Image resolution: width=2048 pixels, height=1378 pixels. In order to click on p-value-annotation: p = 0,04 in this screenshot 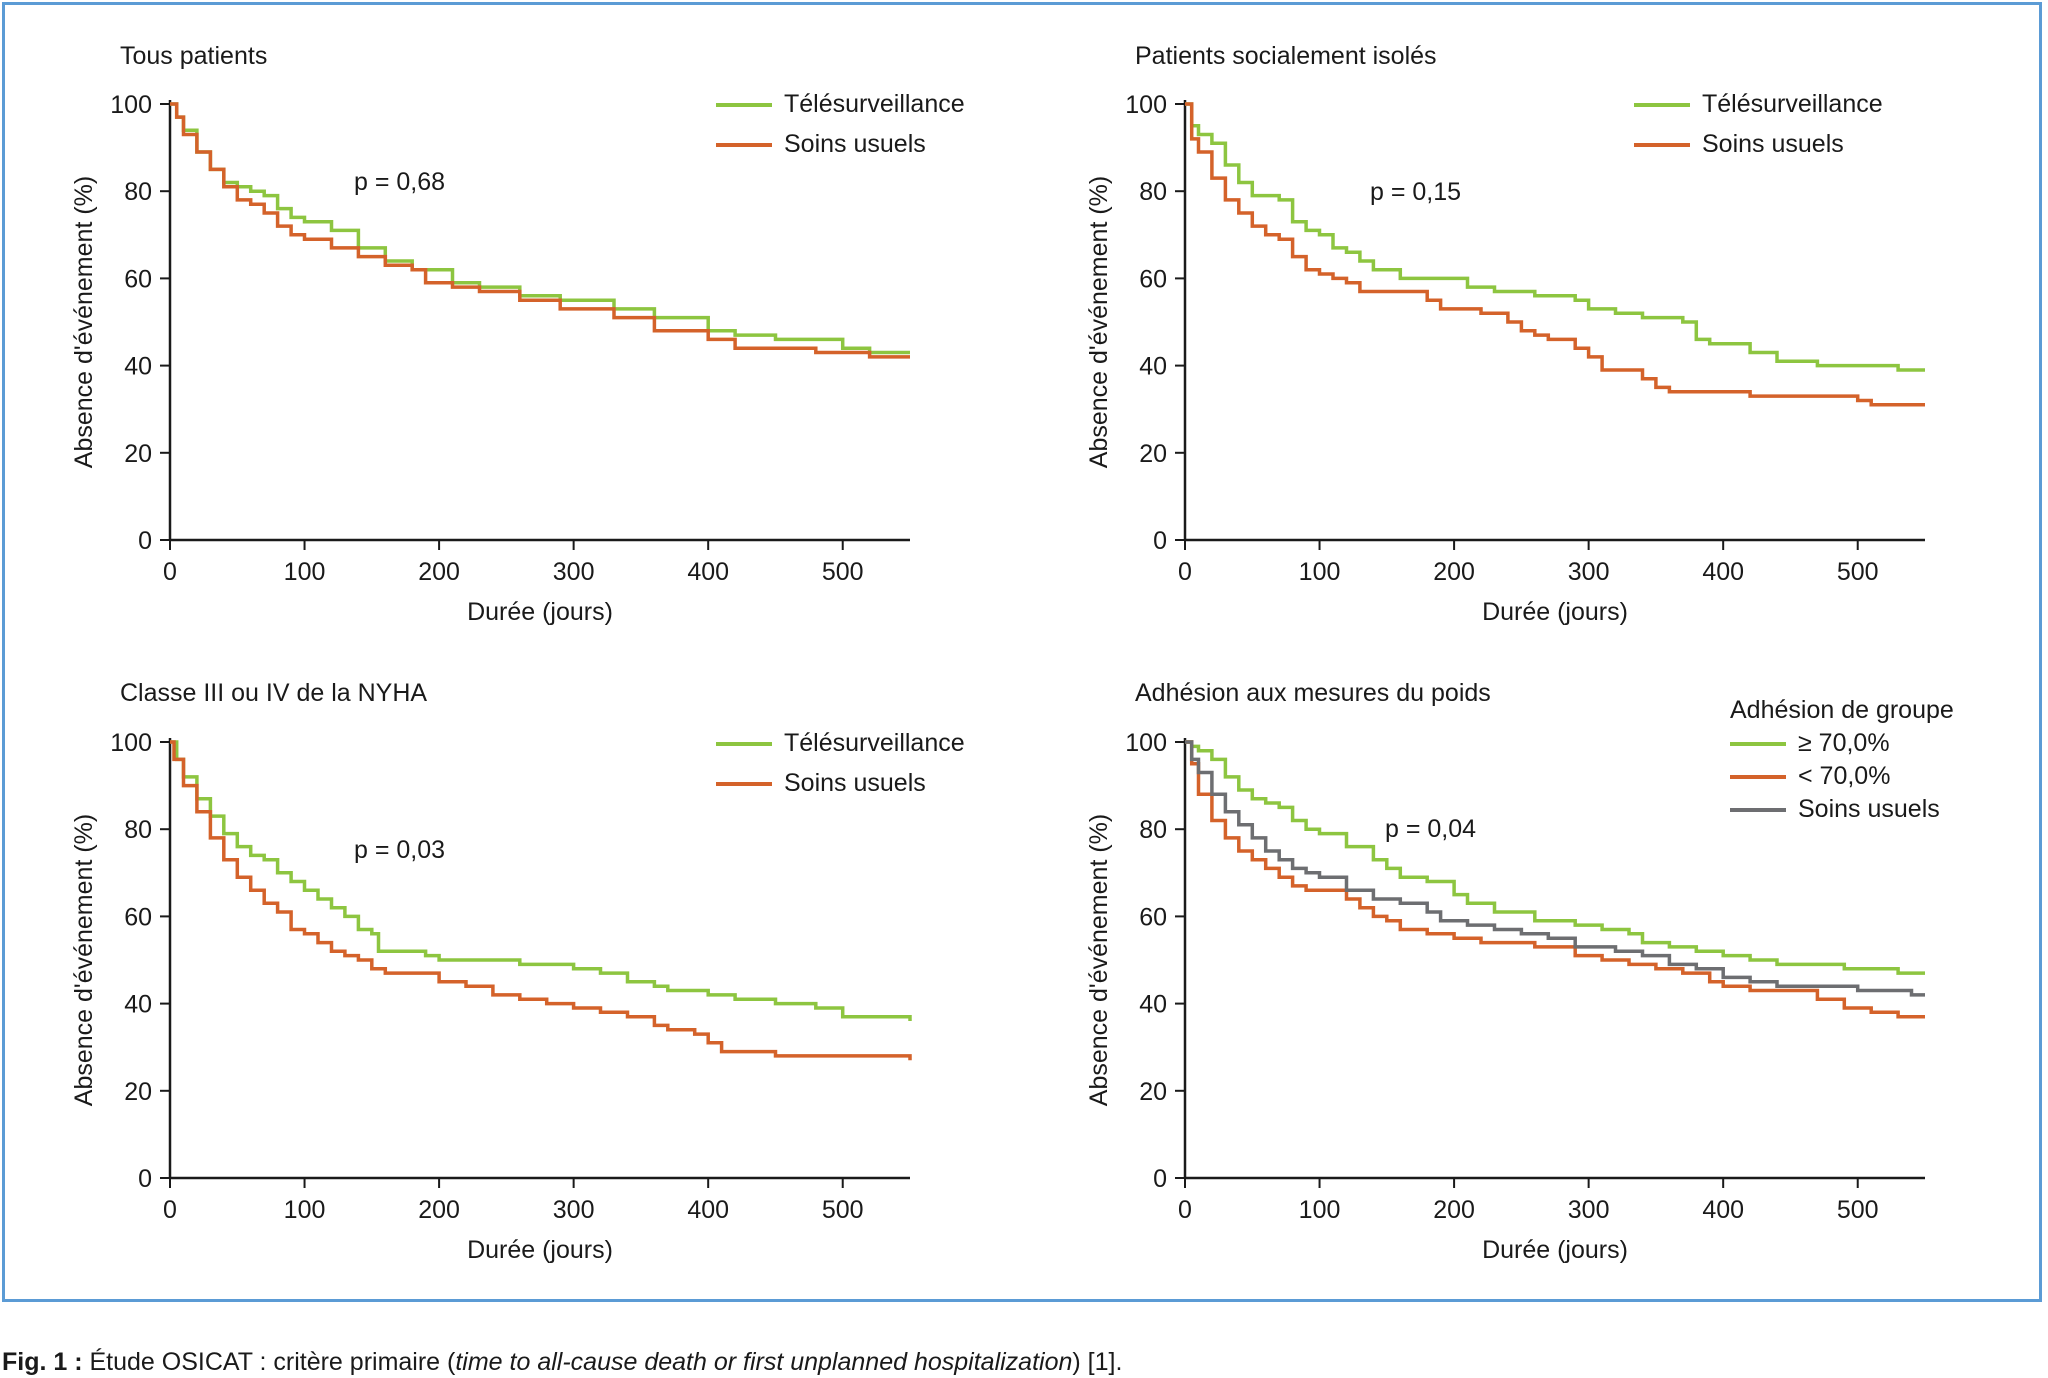, I will do `click(1430, 829)`.